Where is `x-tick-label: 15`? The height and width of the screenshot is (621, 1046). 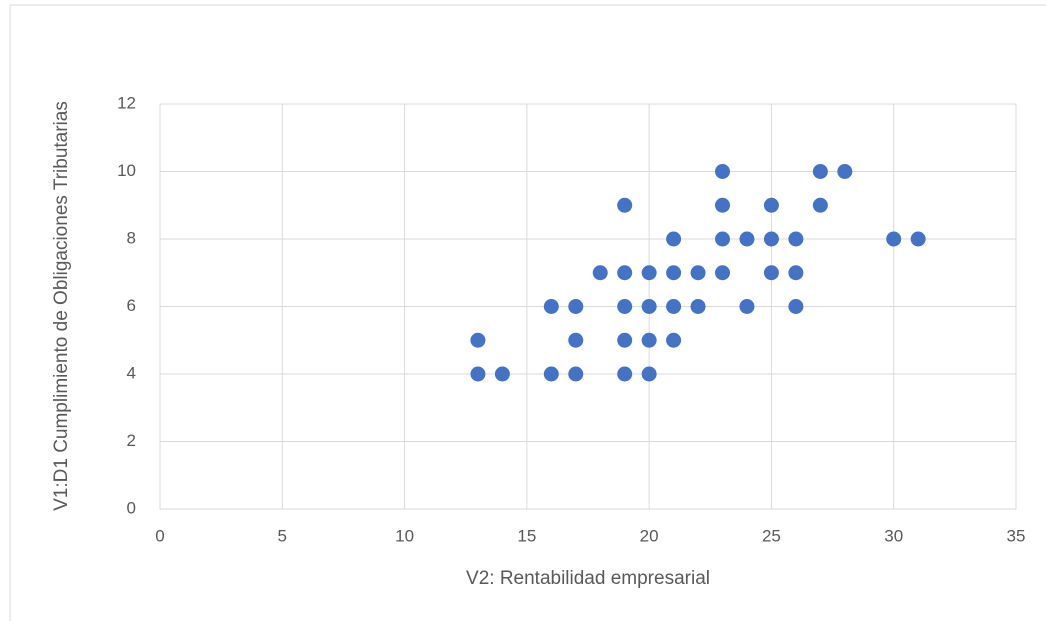 x-tick-label: 15 is located at coordinates (526, 535).